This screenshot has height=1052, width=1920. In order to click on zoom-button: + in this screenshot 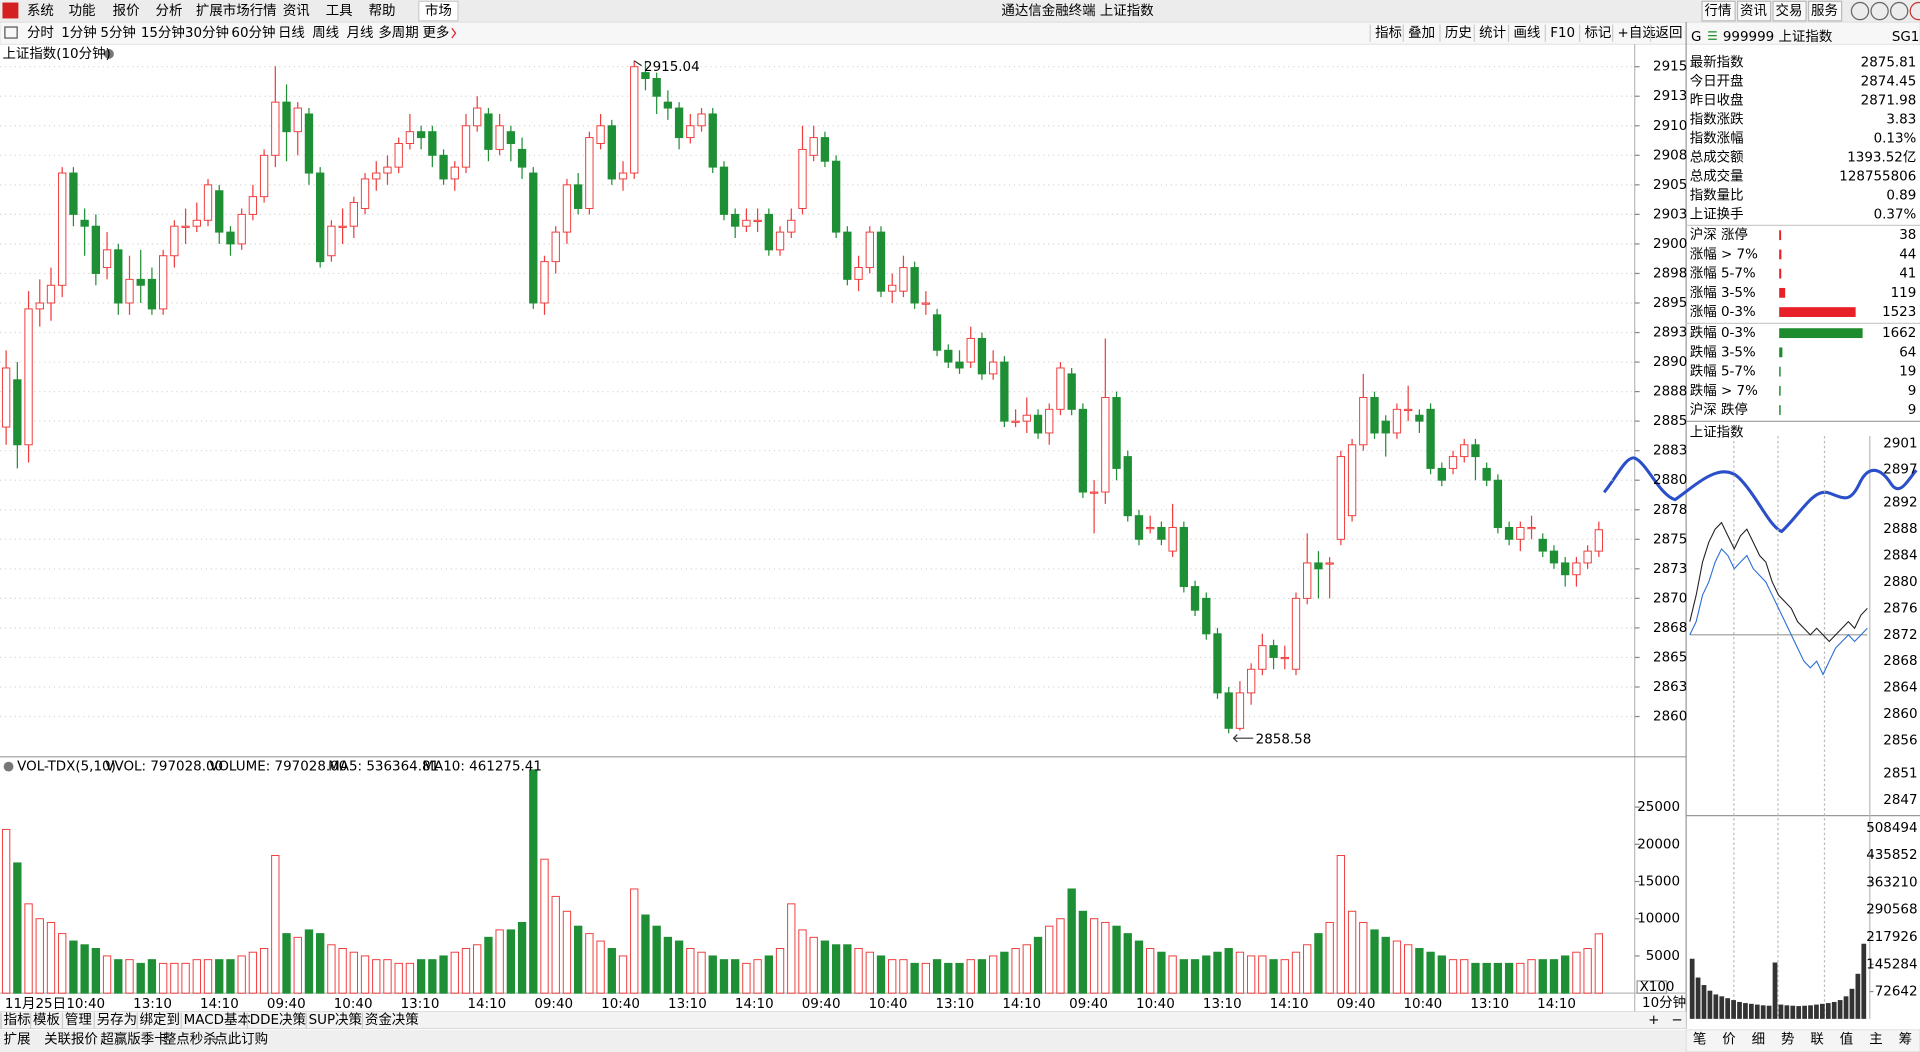, I will do `click(1653, 1020)`.